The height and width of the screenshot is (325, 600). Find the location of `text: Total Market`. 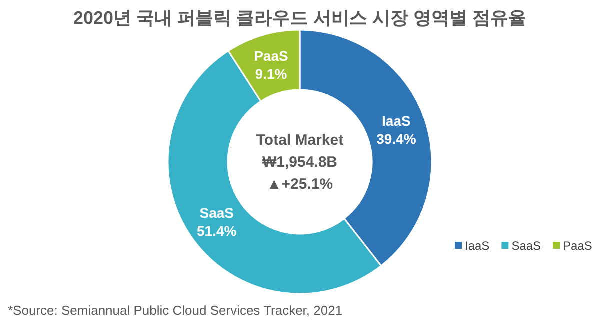

text: Total Market is located at coordinates (300, 140).